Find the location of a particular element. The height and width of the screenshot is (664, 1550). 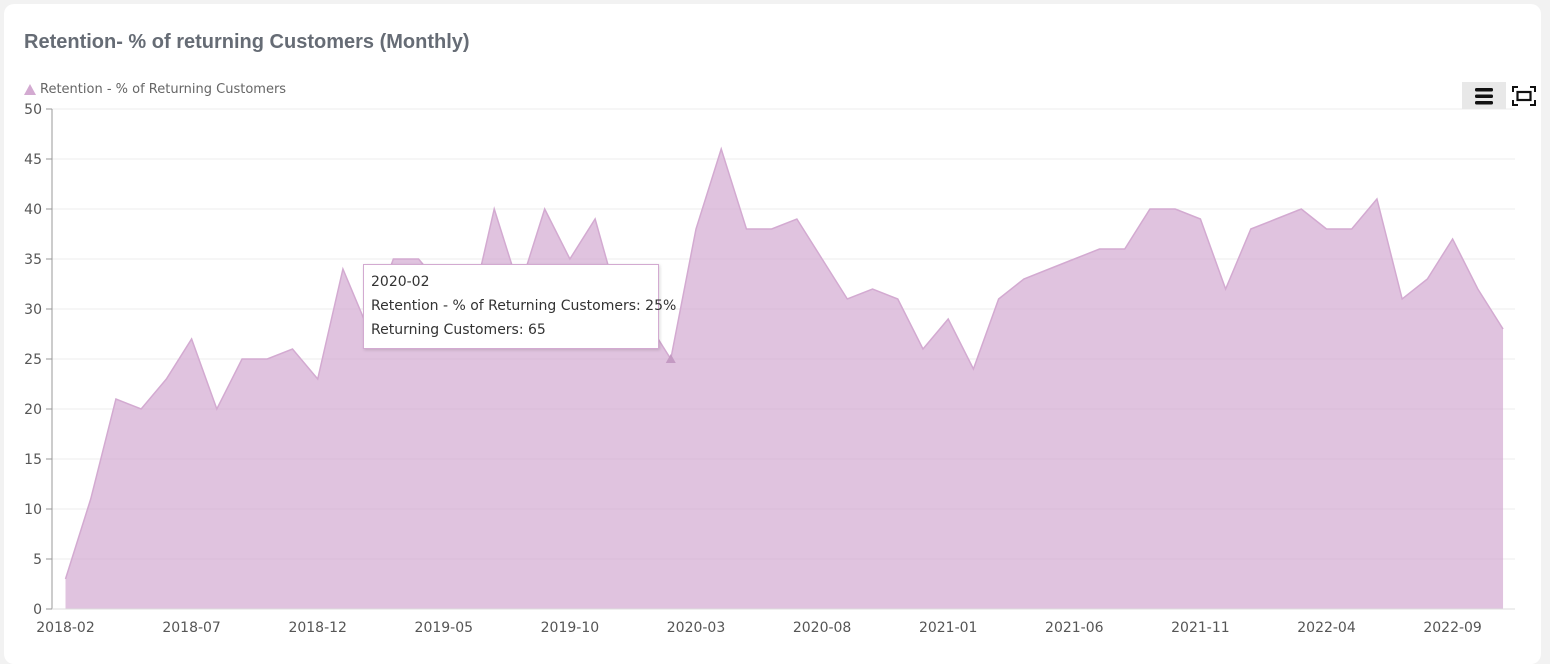

x-tick-label: 2022-09 is located at coordinates (1452, 628).